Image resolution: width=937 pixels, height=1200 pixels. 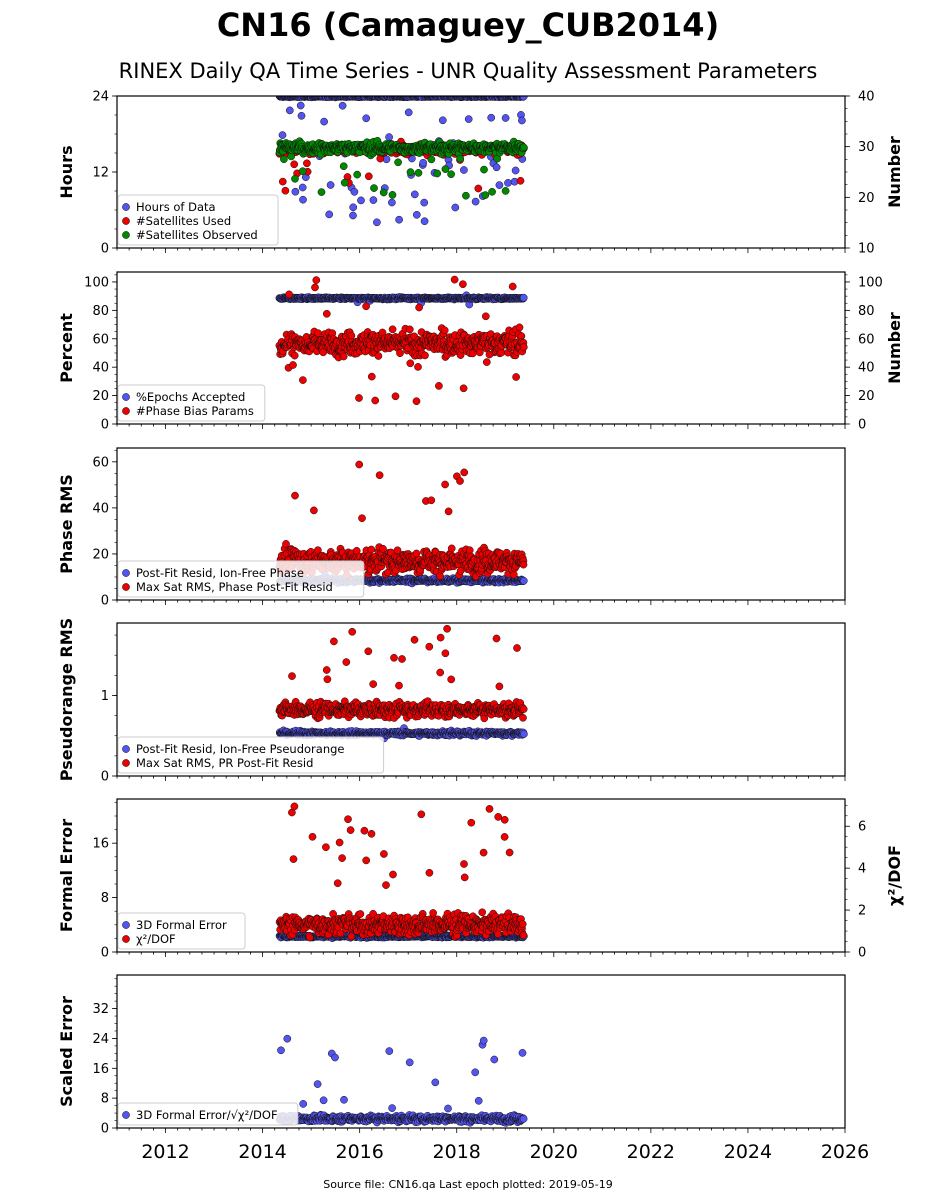 I want to click on legend-label: #Satellites Used, so click(x=183, y=221).